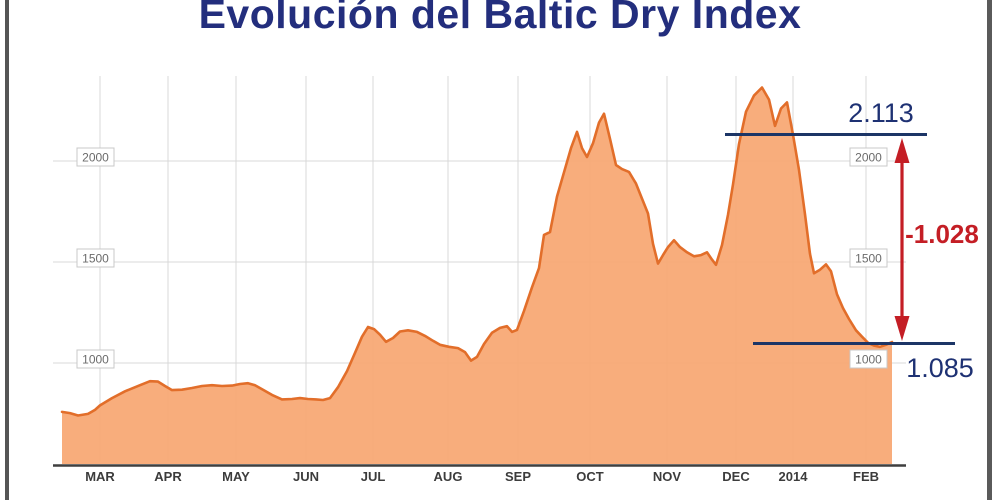 This screenshot has width=1000, height=500. I want to click on x-axis-labels: MAR APR MAY JUN JUL AUG SEP OCT NOV DEC 2014 FEB, so click(482, 476).